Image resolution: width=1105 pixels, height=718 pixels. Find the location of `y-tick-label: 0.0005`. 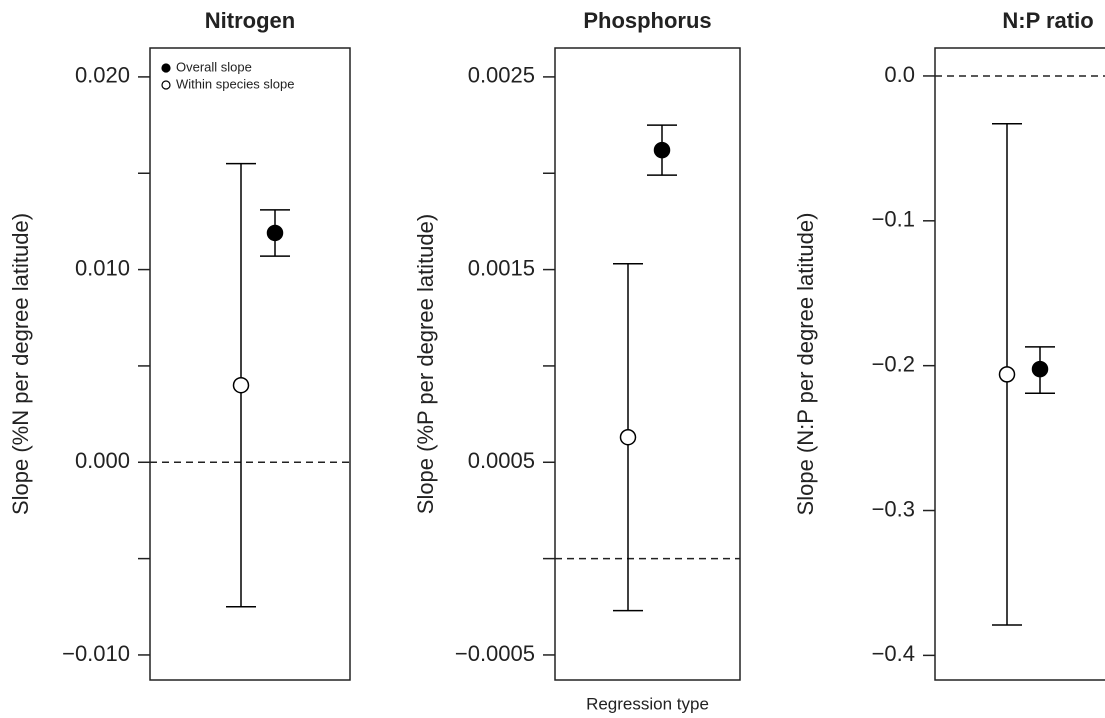

y-tick-label: 0.0005 is located at coordinates (501, 460).